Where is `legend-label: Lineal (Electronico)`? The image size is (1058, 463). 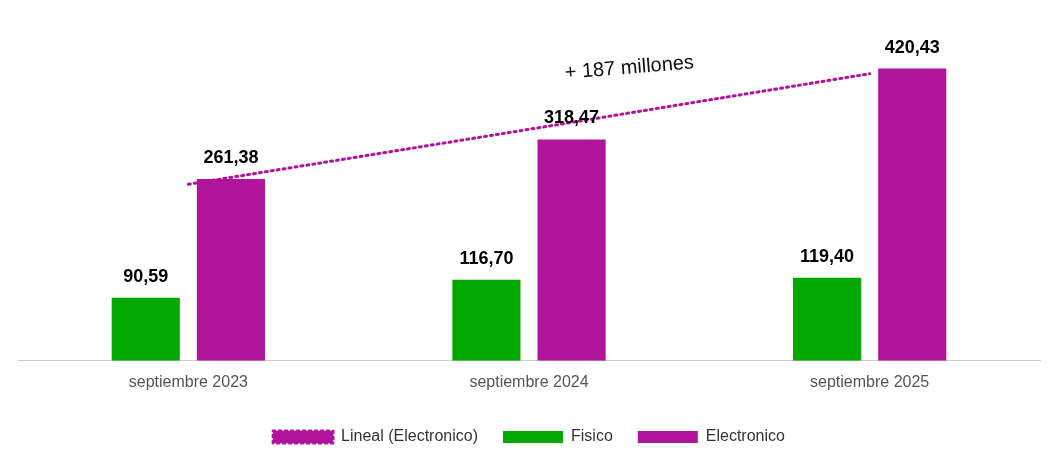
legend-label: Lineal (Electronico) is located at coordinates (410, 436).